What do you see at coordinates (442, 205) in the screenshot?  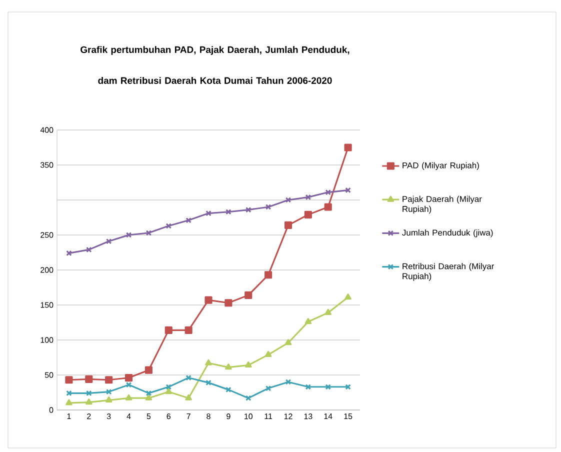 I see `legend-label: Pajak Daerah (Milyar Rupiah)` at bounding box center [442, 205].